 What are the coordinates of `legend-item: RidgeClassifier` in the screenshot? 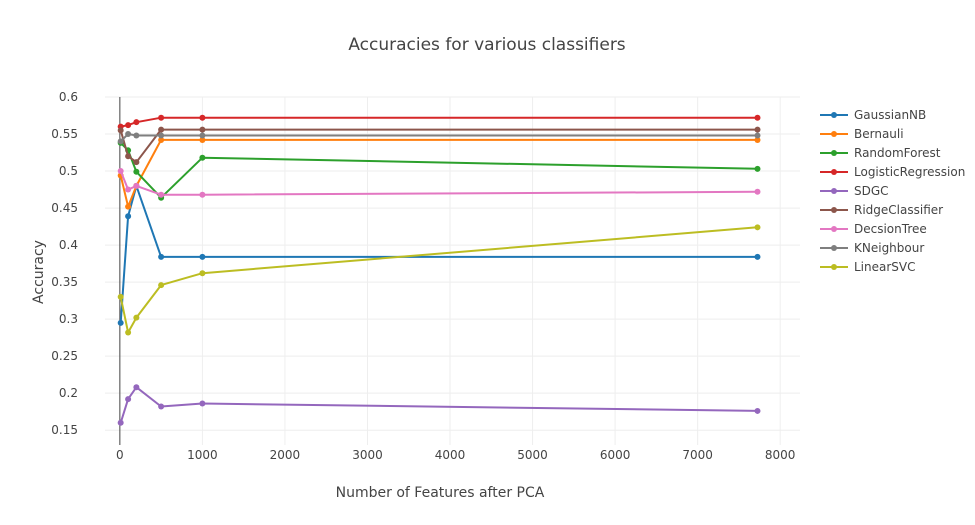 It's located at (881, 210).